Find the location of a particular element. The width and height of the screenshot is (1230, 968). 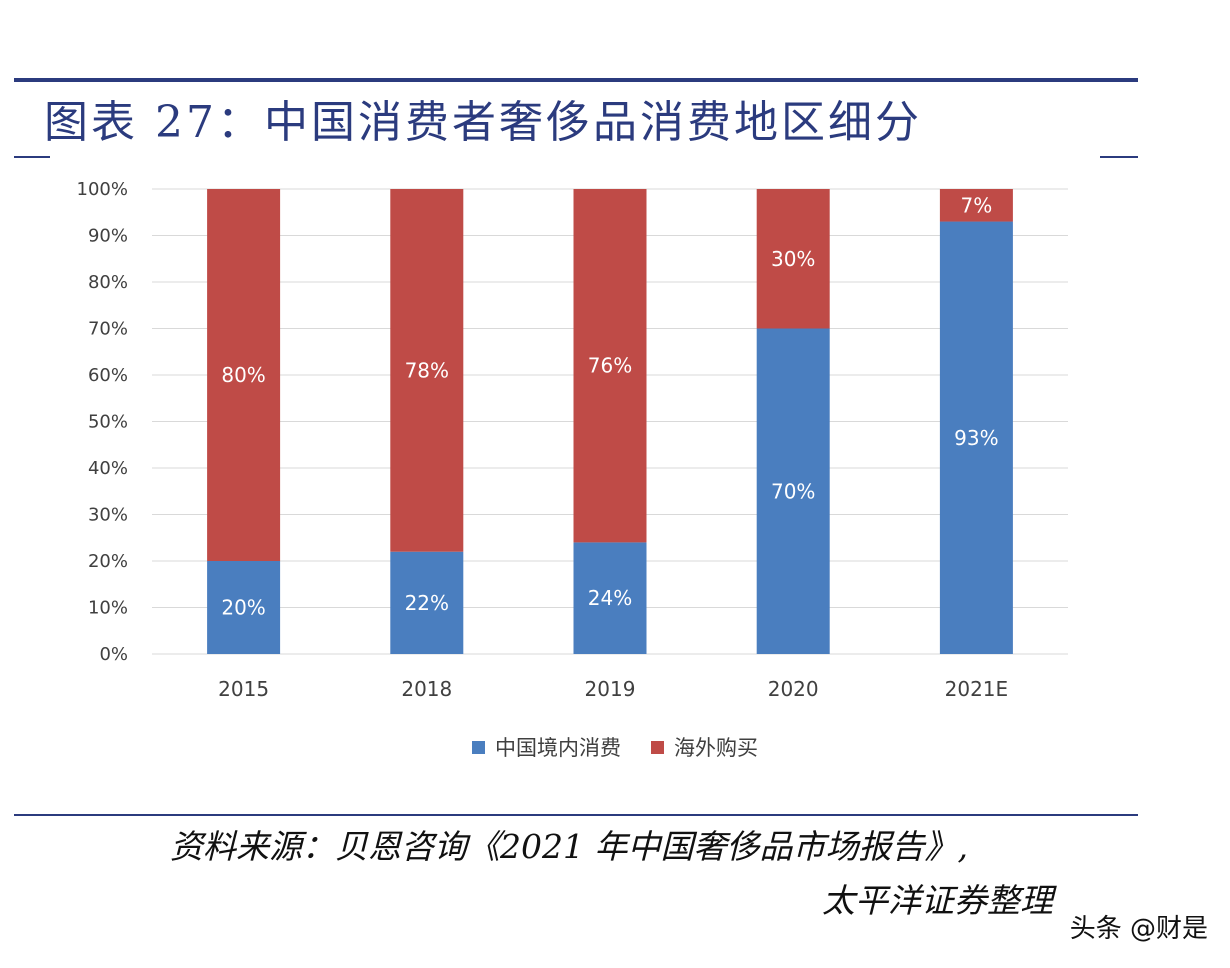

source-note-line1: 资料来源：贝恩咨询《2021 年中国奢侈品市场报告》, is located at coordinates (569, 846).